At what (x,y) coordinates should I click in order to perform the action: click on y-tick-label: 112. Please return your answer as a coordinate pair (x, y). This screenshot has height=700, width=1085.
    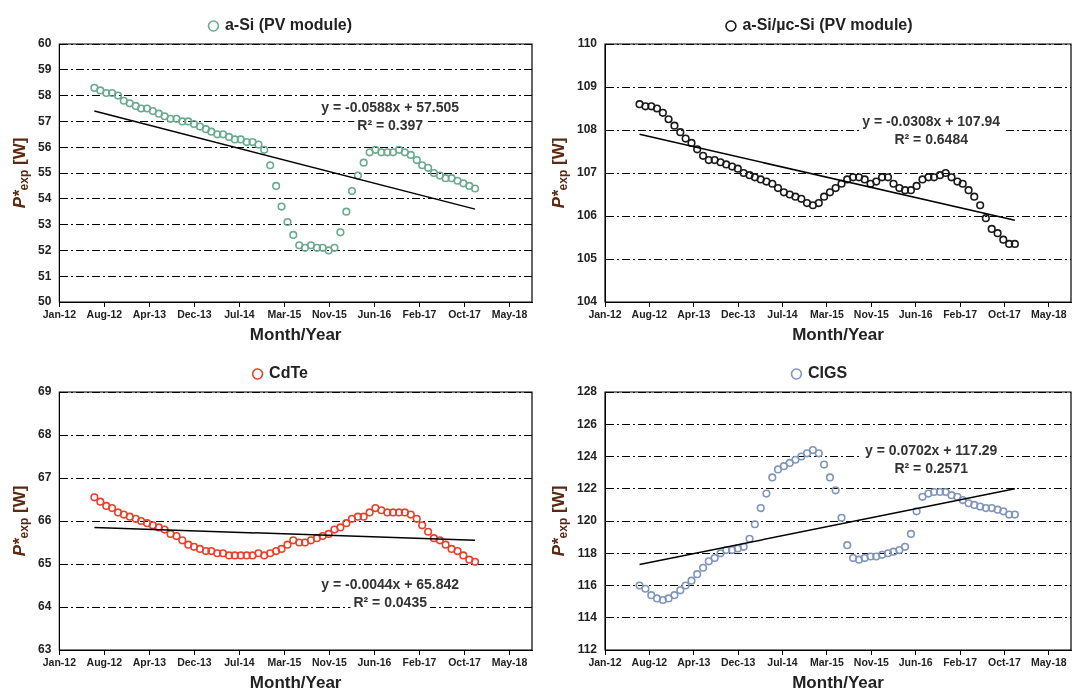
    Looking at the image, I should click on (587, 649).